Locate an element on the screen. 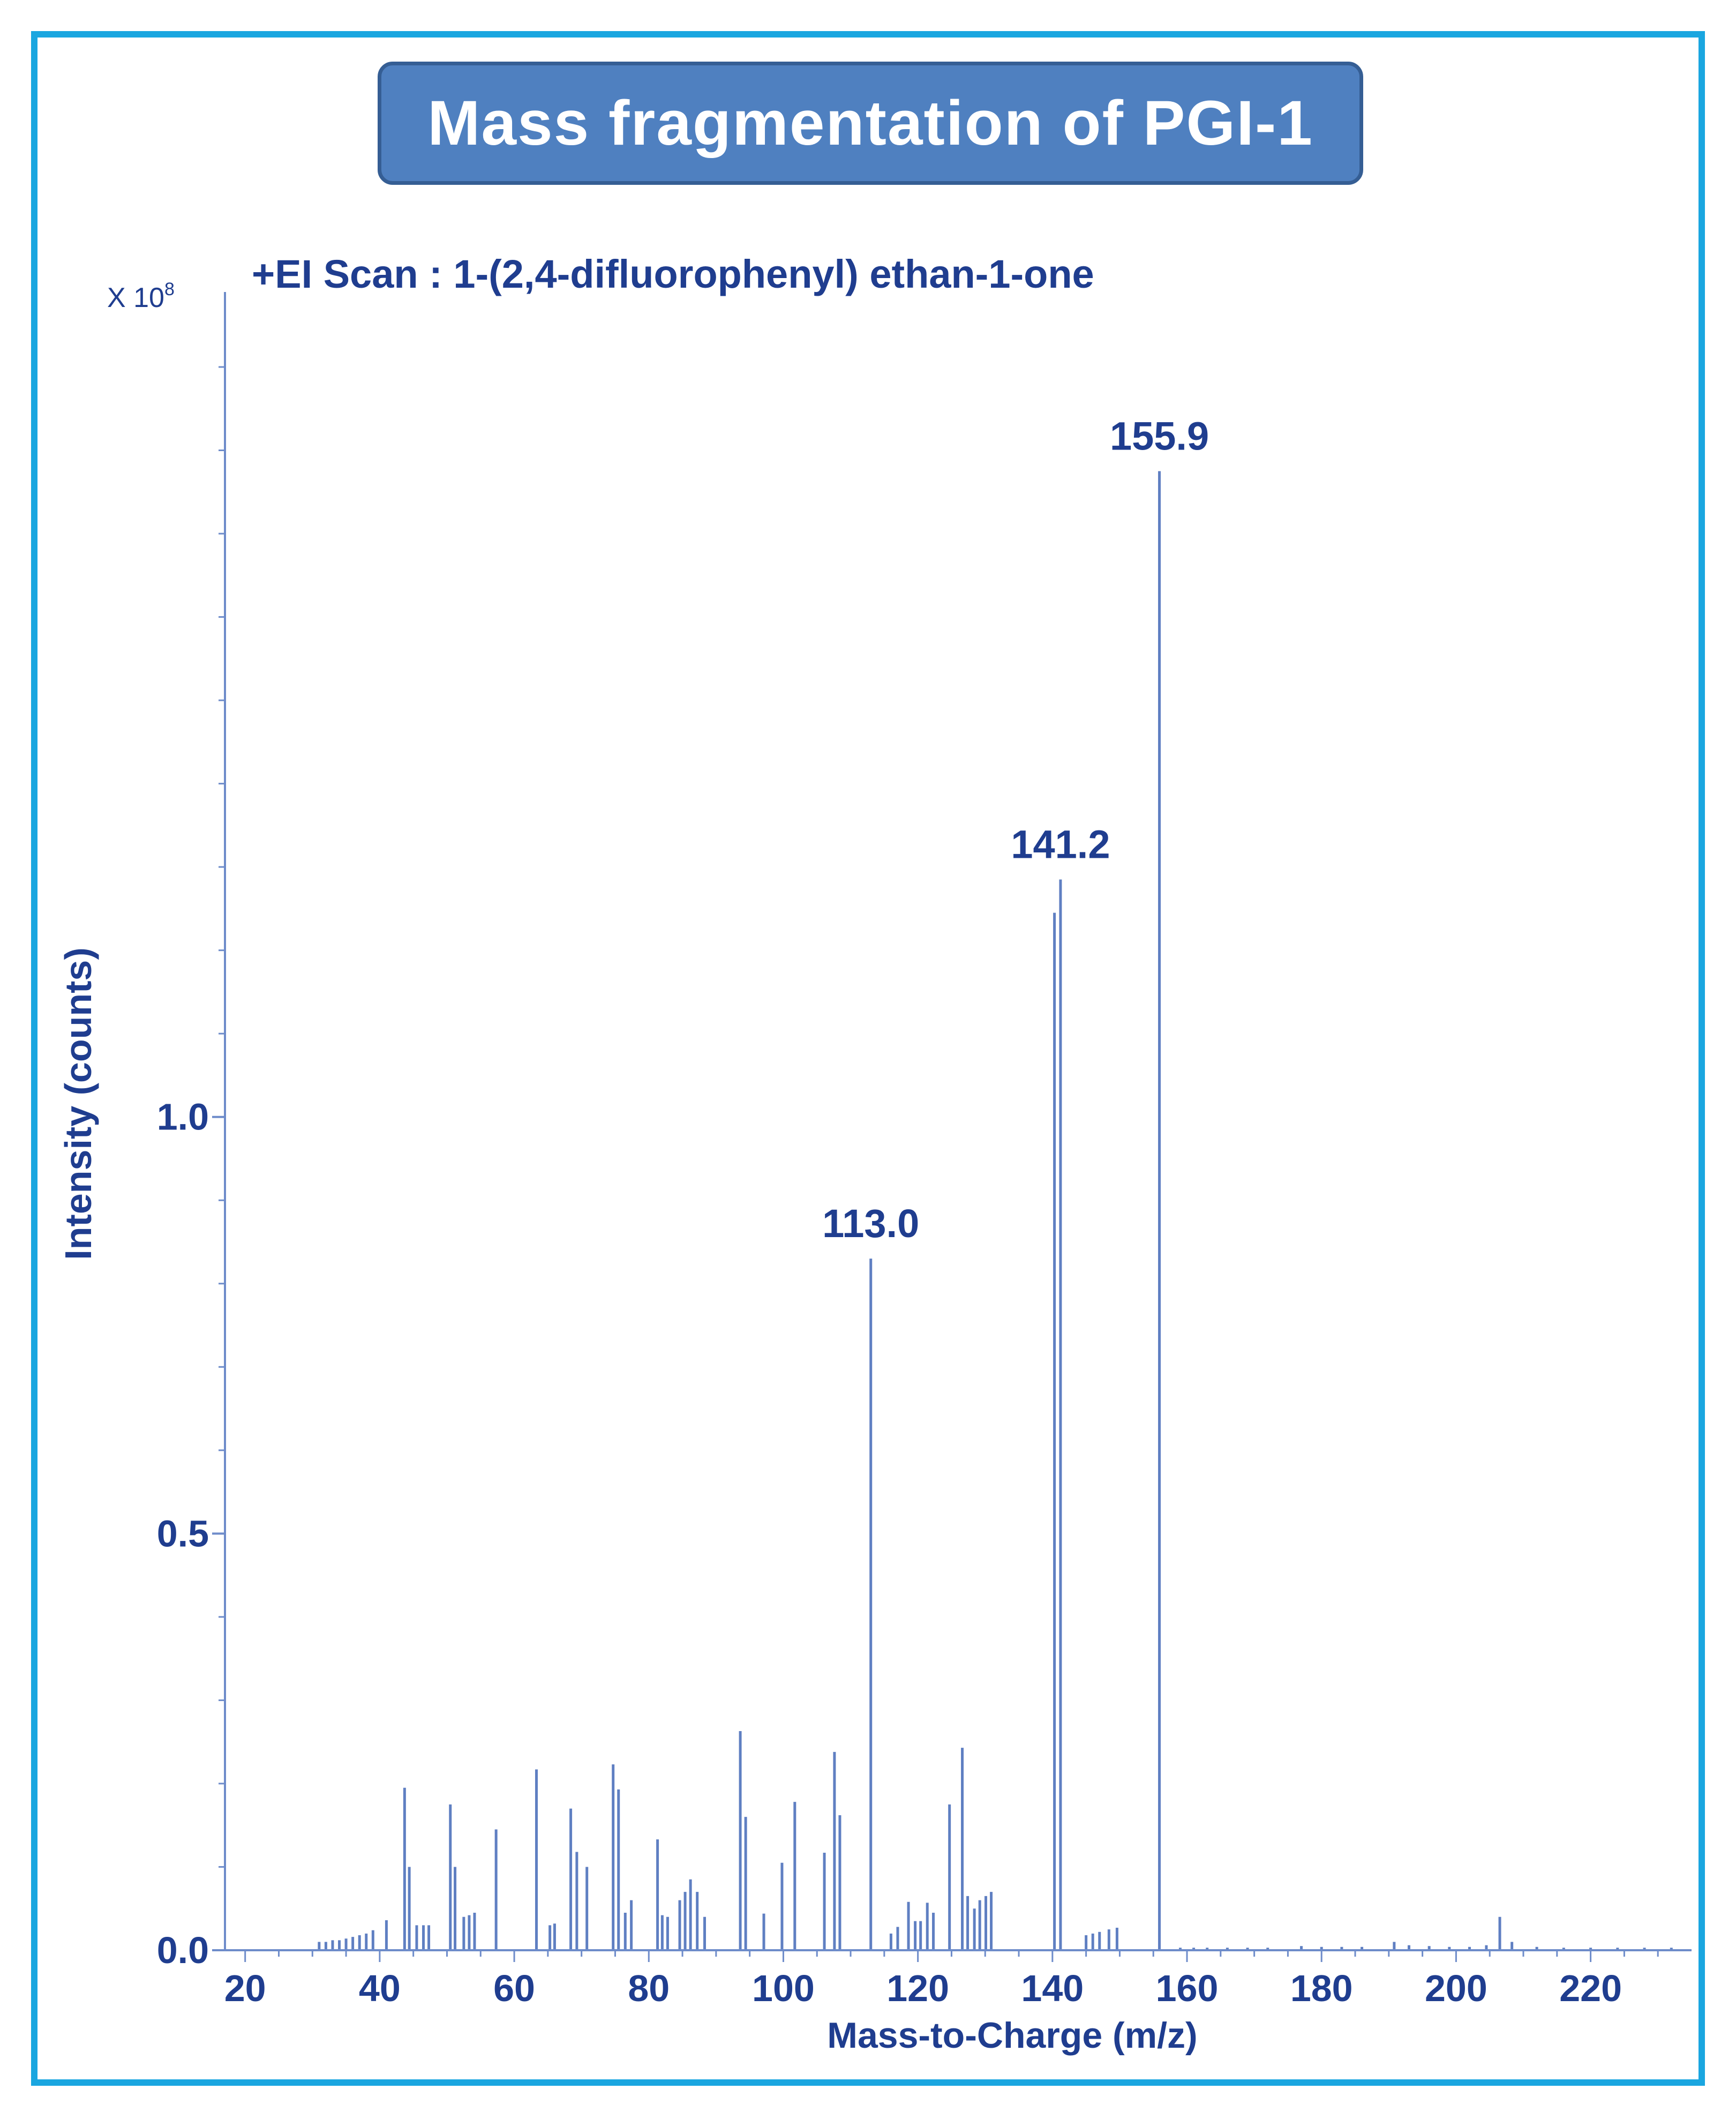 Image resolution: width=1736 pixels, height=2119 pixels. peak-label: 113.0 is located at coordinates (870, 1223).